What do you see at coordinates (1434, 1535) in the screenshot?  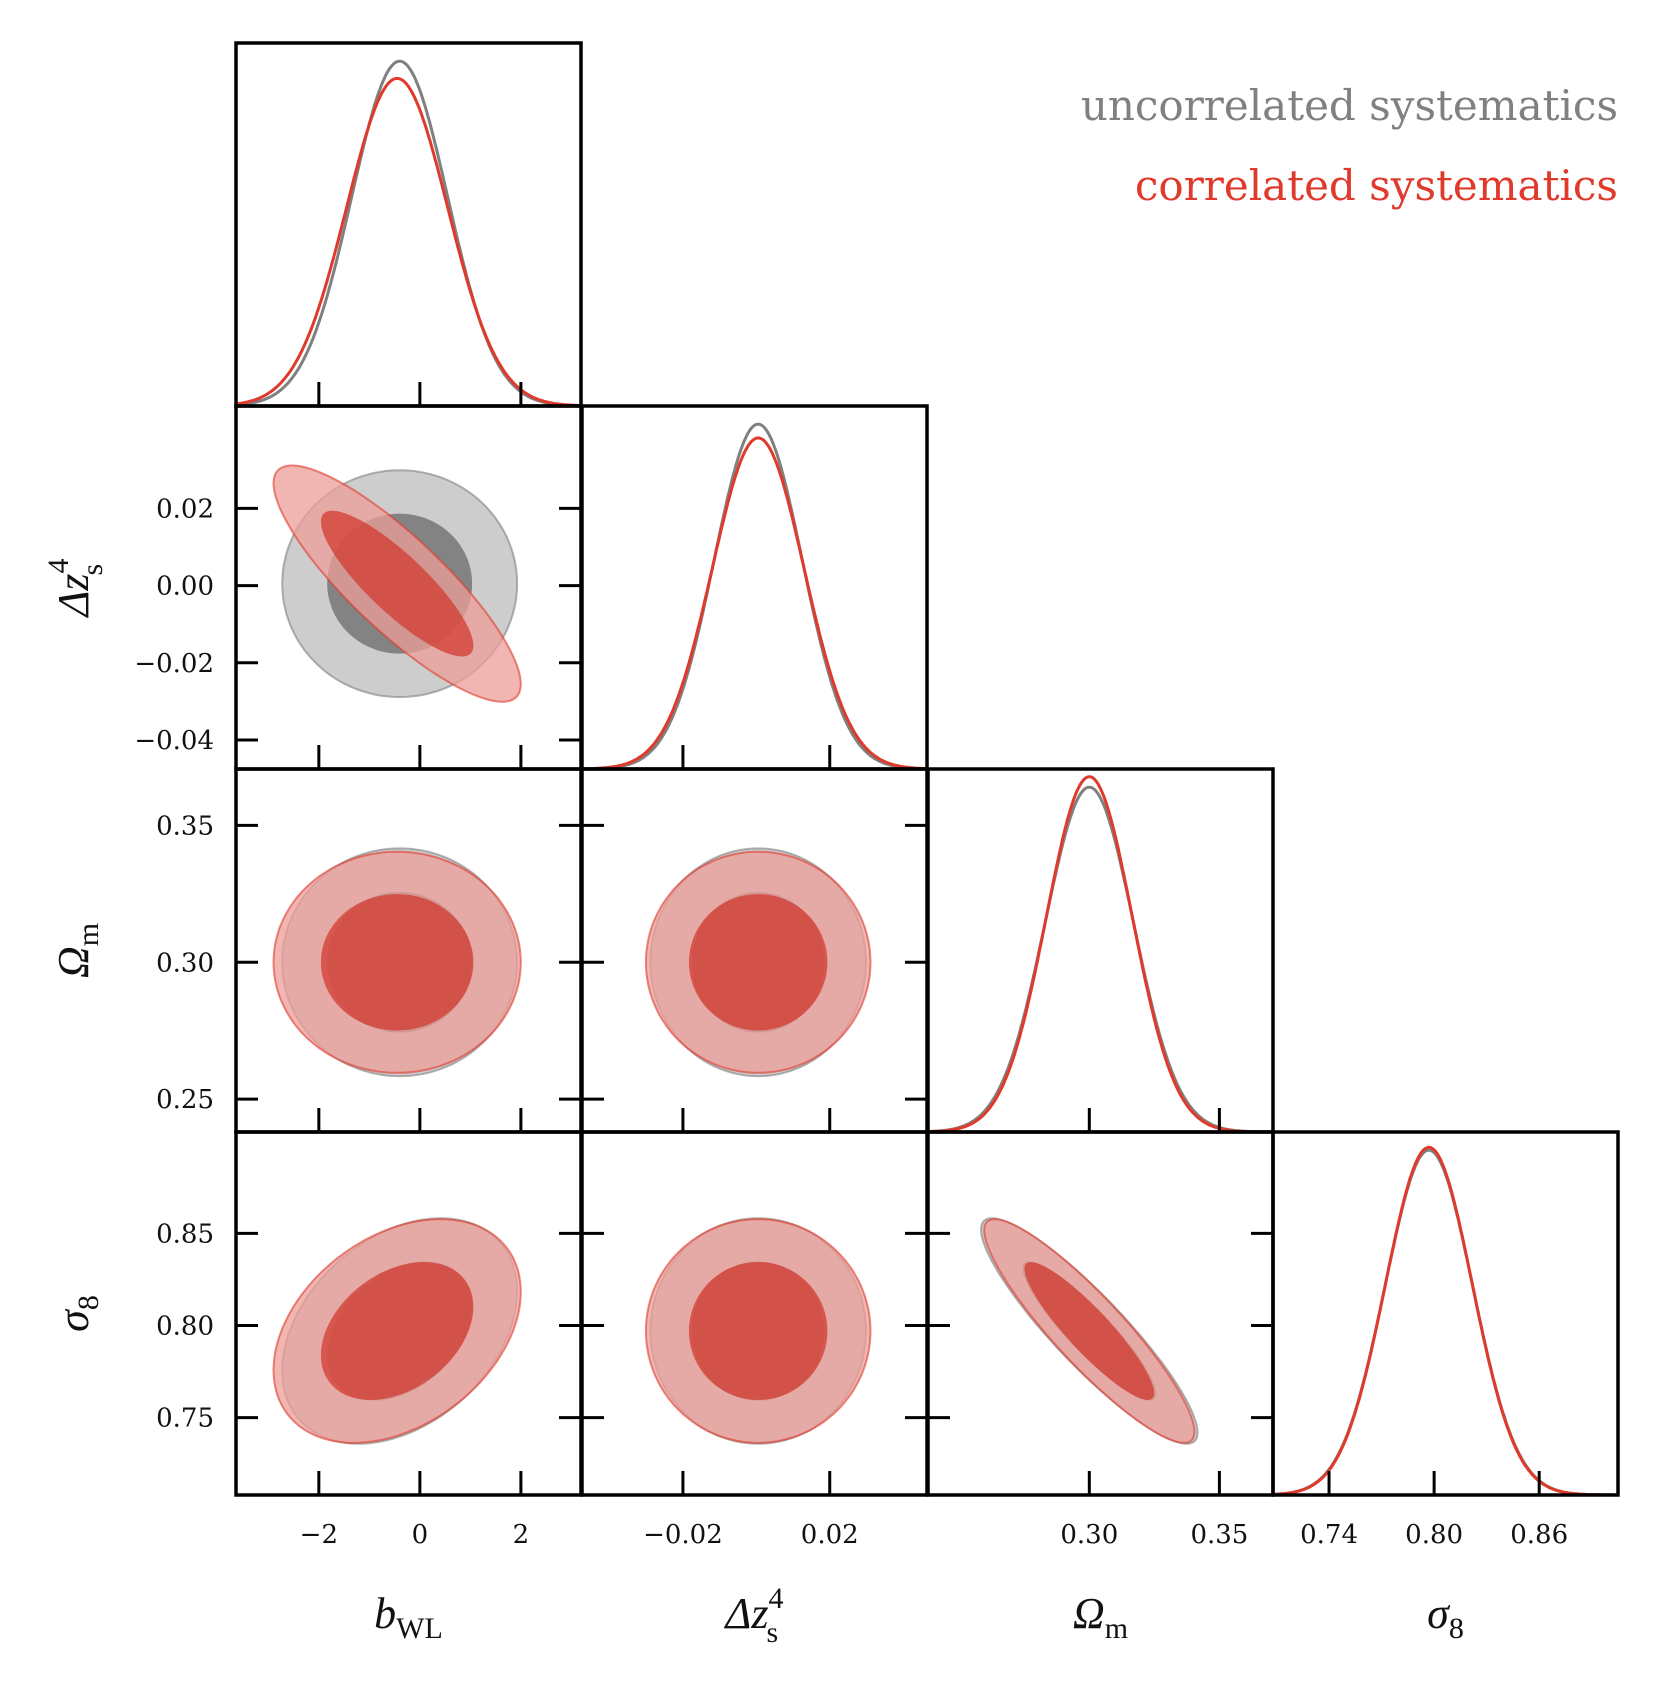 I see `x-tick-label-sigma_8: 0.80` at bounding box center [1434, 1535].